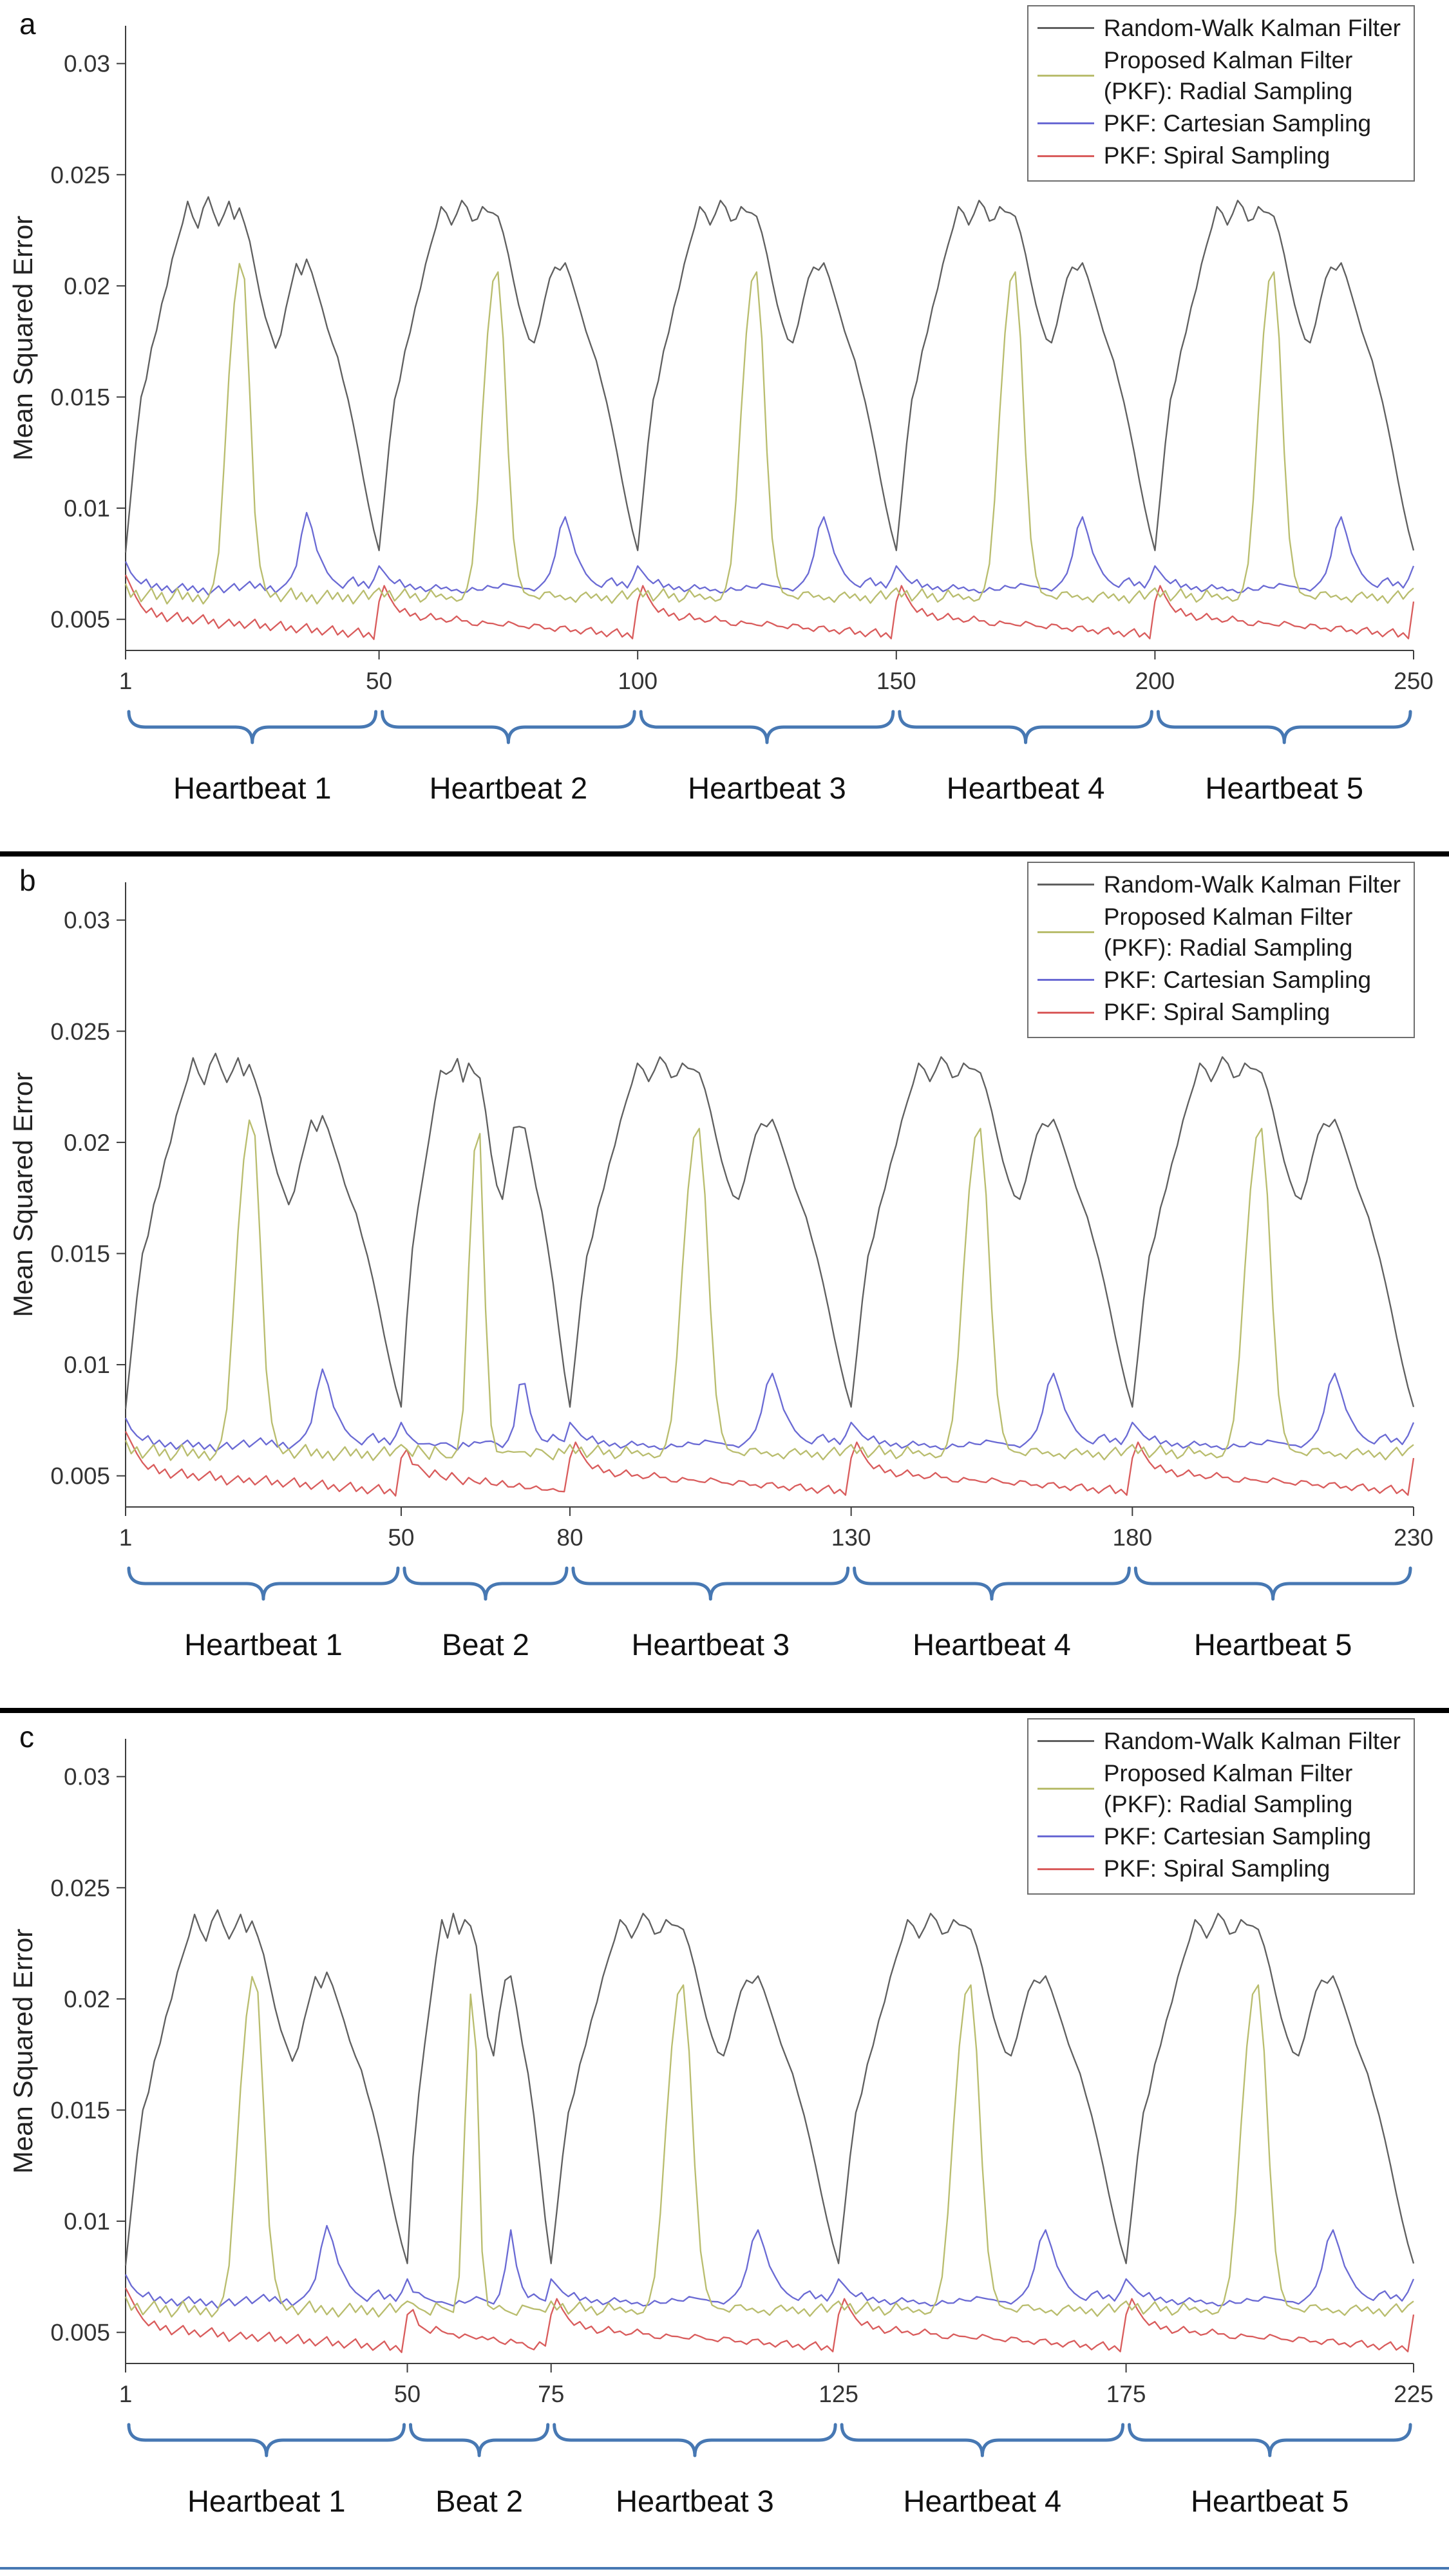 The height and width of the screenshot is (2576, 1449). What do you see at coordinates (1065, 156) in the screenshot?
I see `legend-sample-line-spiral` at bounding box center [1065, 156].